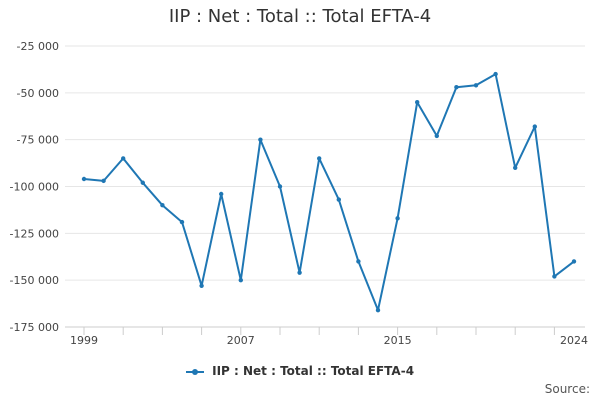 This screenshot has width=600, height=400. Describe the element at coordinates (34, 233) in the screenshot. I see `y-tick-label: -125 000` at that location.